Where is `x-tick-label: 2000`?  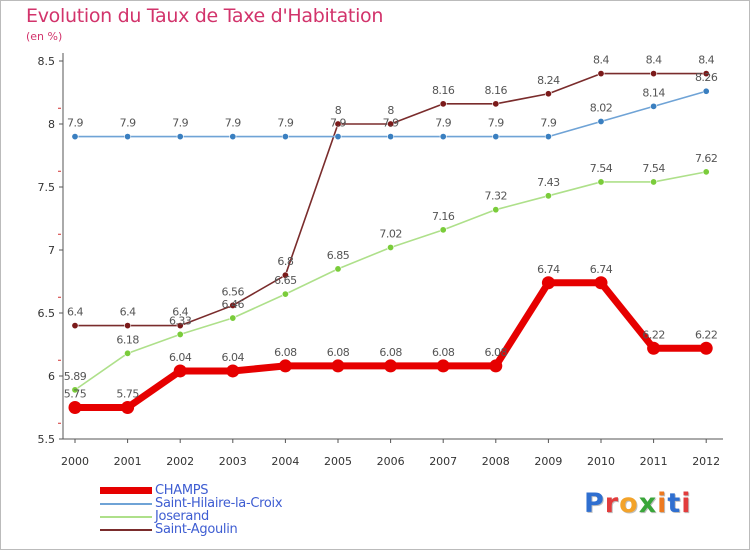 x-tick-label: 2000 is located at coordinates (75, 461).